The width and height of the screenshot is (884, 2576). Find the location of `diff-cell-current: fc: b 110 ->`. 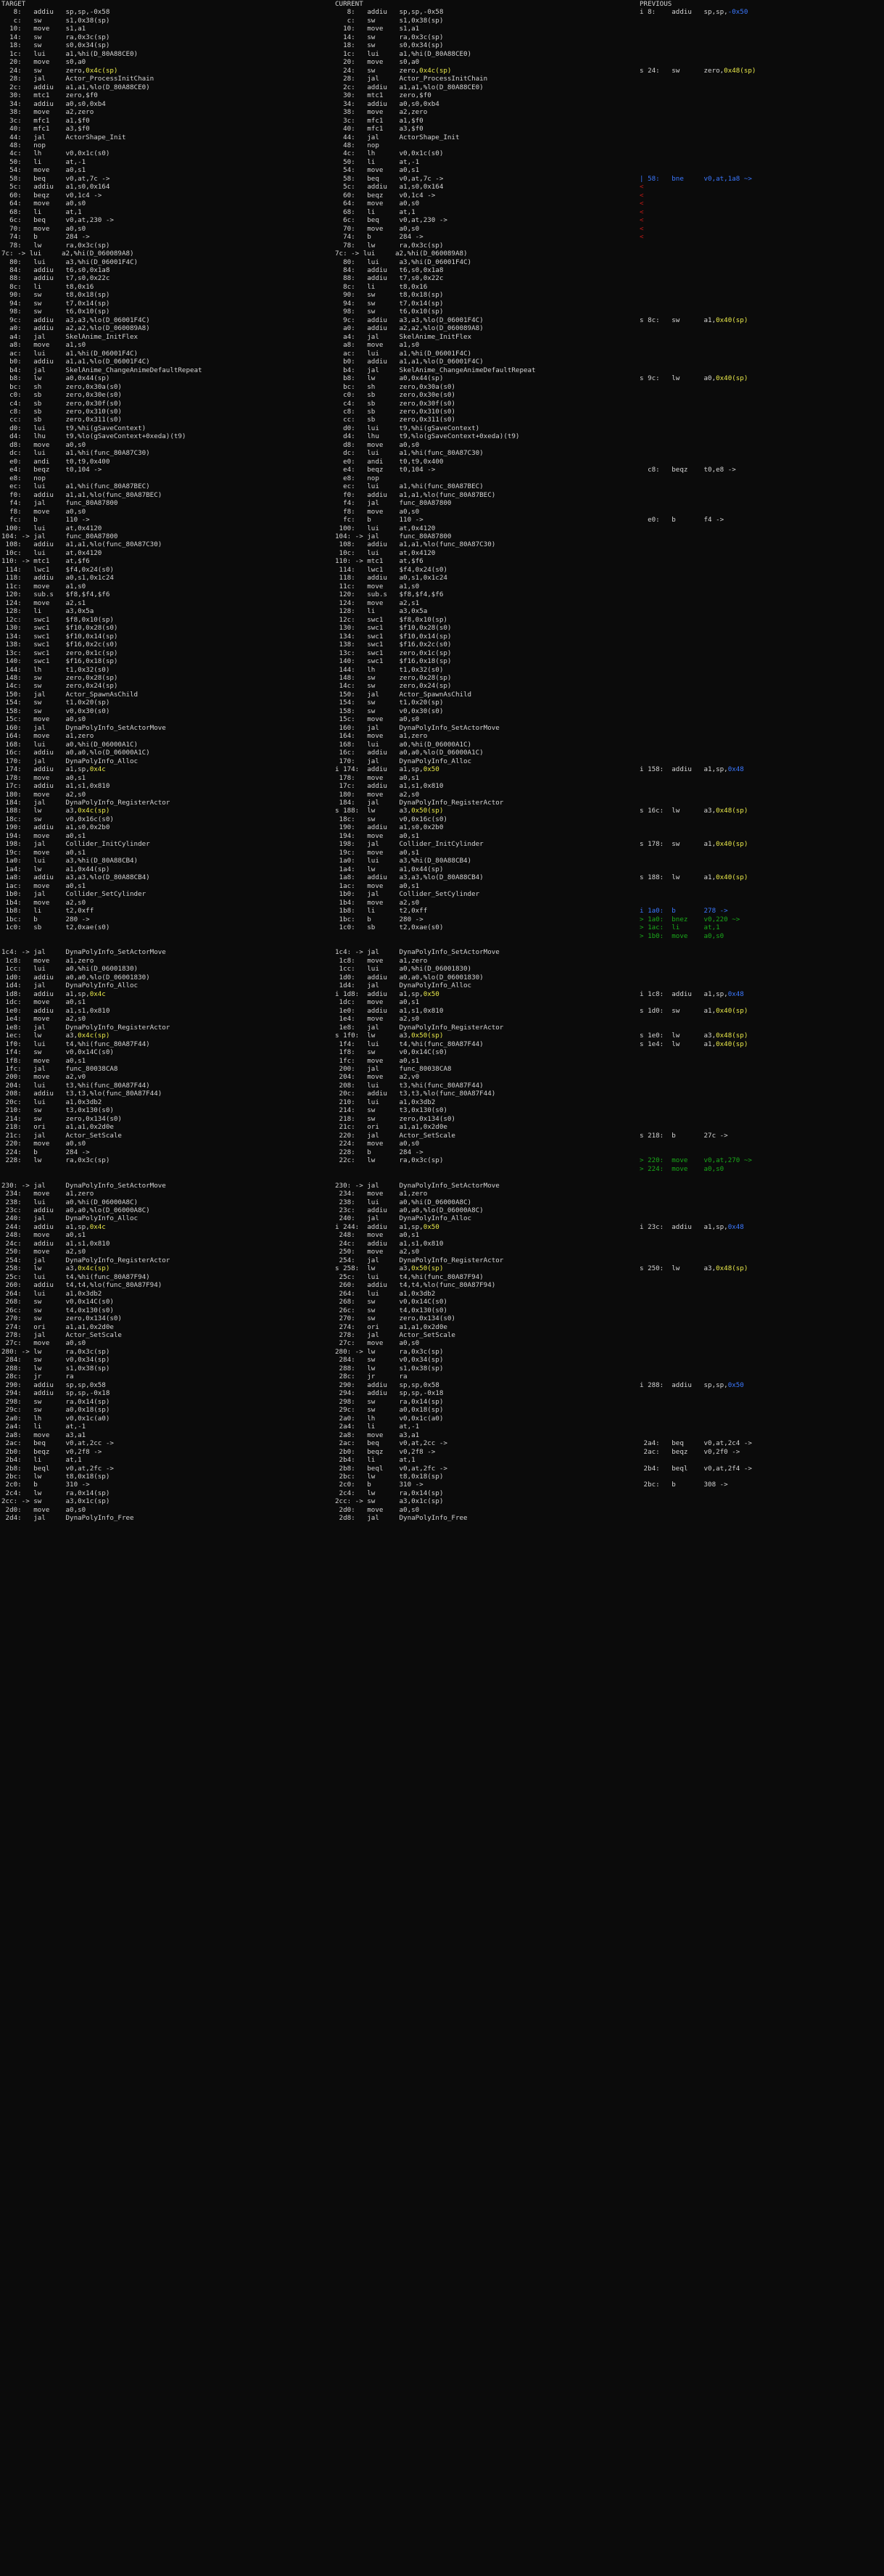

diff-cell-current: fc: b 110 -> is located at coordinates (431, 520).